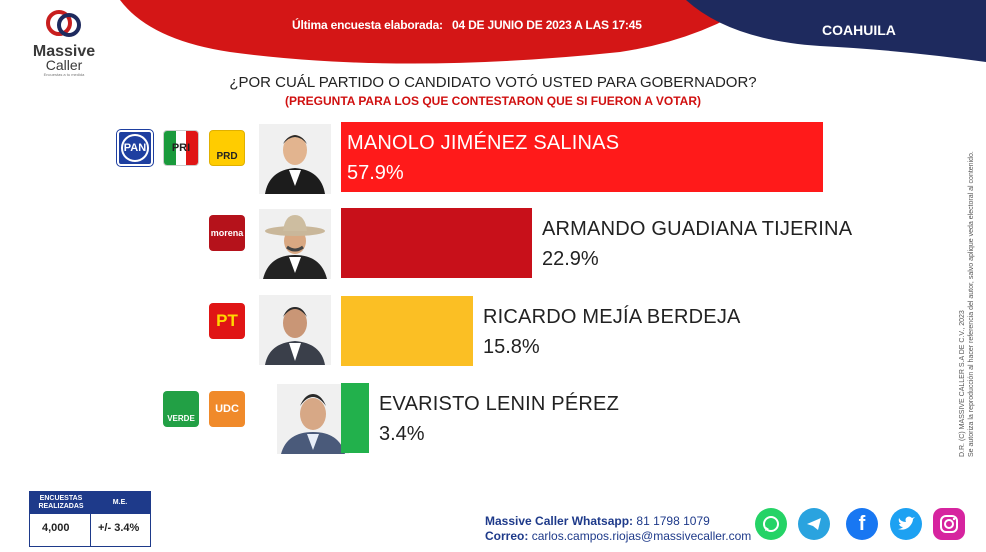 The image size is (986, 552). Describe the element at coordinates (227, 233) in the screenshot. I see `morena-logo-icon: morena` at that location.